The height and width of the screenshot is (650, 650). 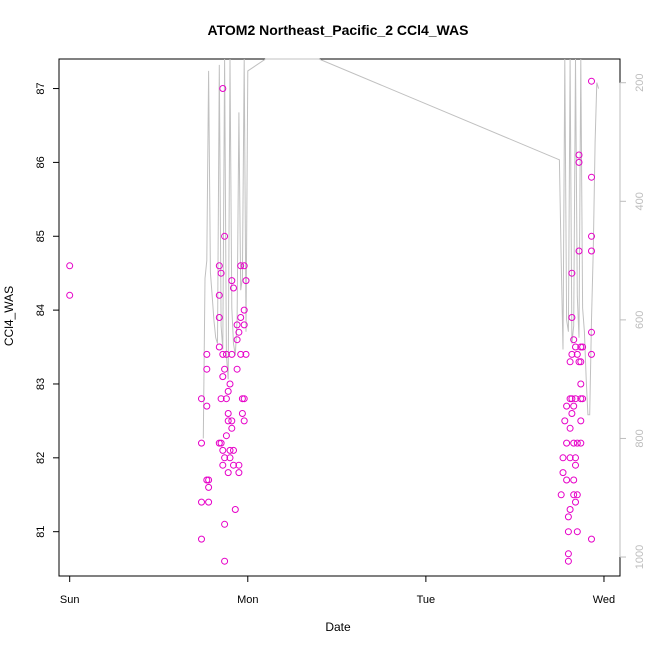 I want to click on y2-tick-label: 200, so click(x=640, y=83).